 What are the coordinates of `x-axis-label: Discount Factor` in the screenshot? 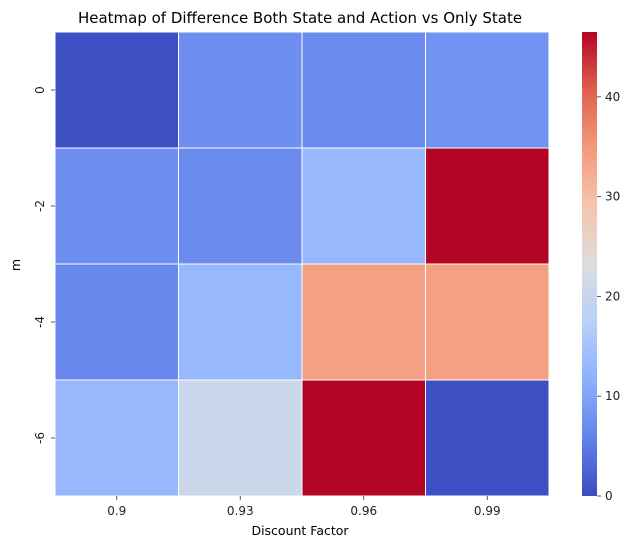 It's located at (300, 530).